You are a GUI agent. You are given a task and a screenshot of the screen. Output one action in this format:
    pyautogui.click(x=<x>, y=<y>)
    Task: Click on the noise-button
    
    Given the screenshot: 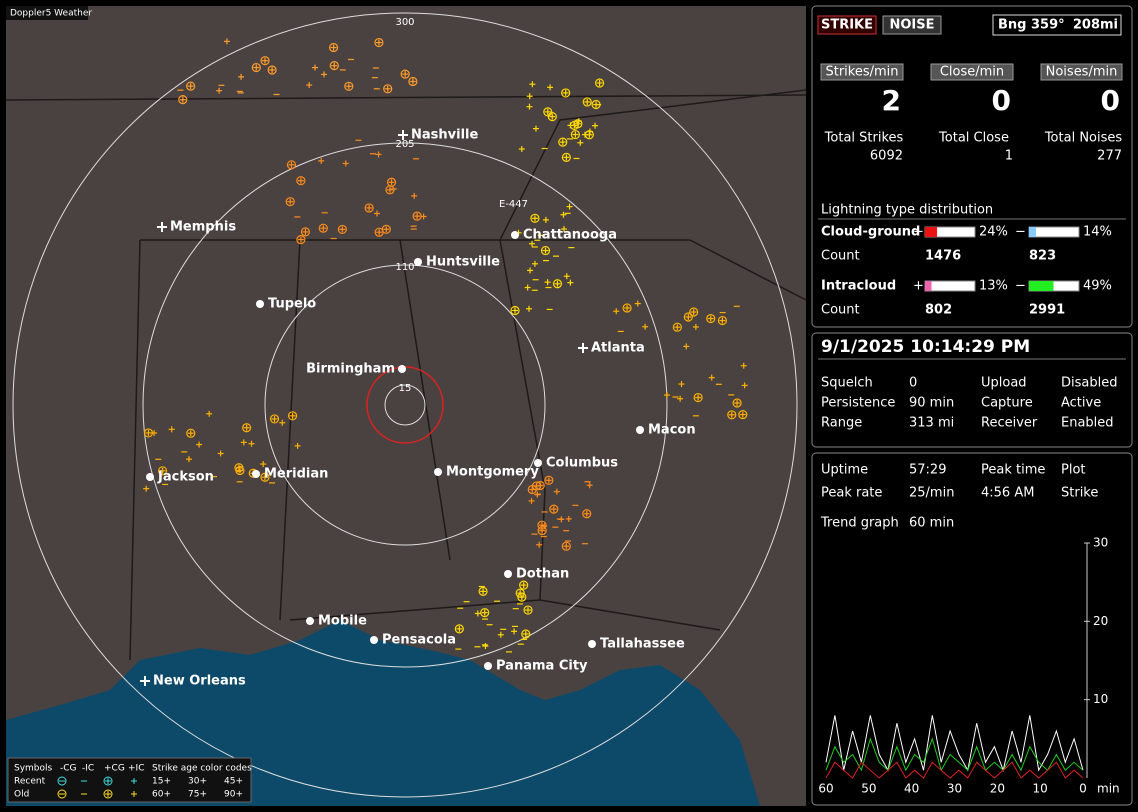 What is the action you would take?
    pyautogui.click(x=912, y=25)
    